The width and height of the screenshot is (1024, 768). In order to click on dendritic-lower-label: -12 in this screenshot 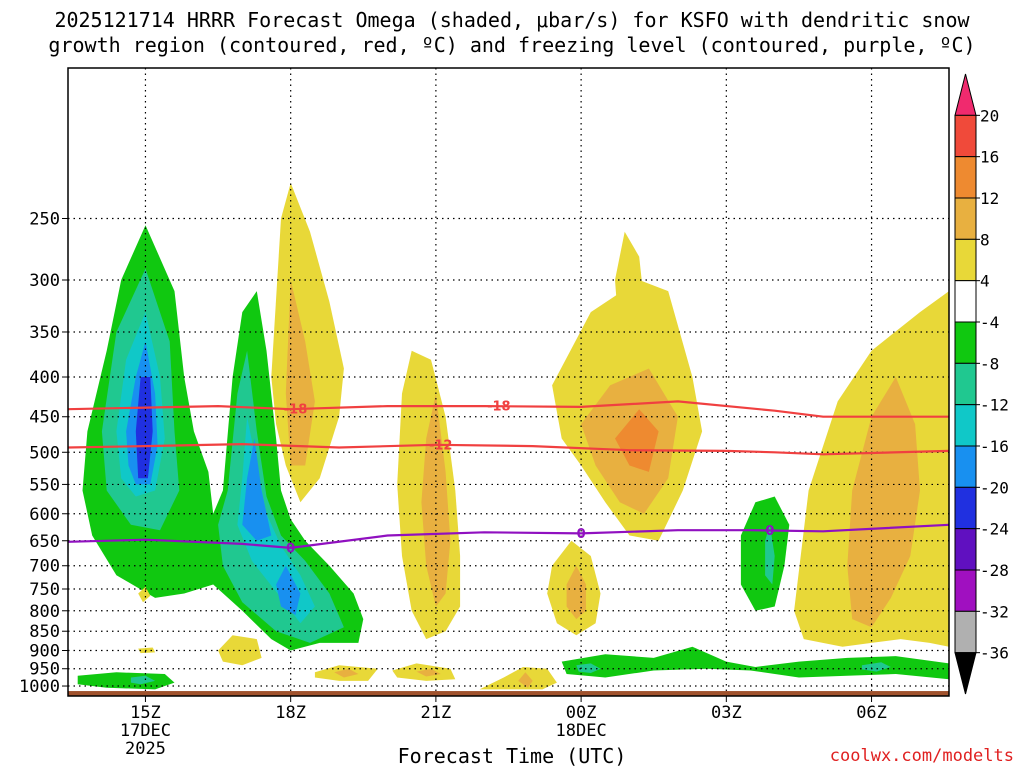, I will do `click(441, 445)`.